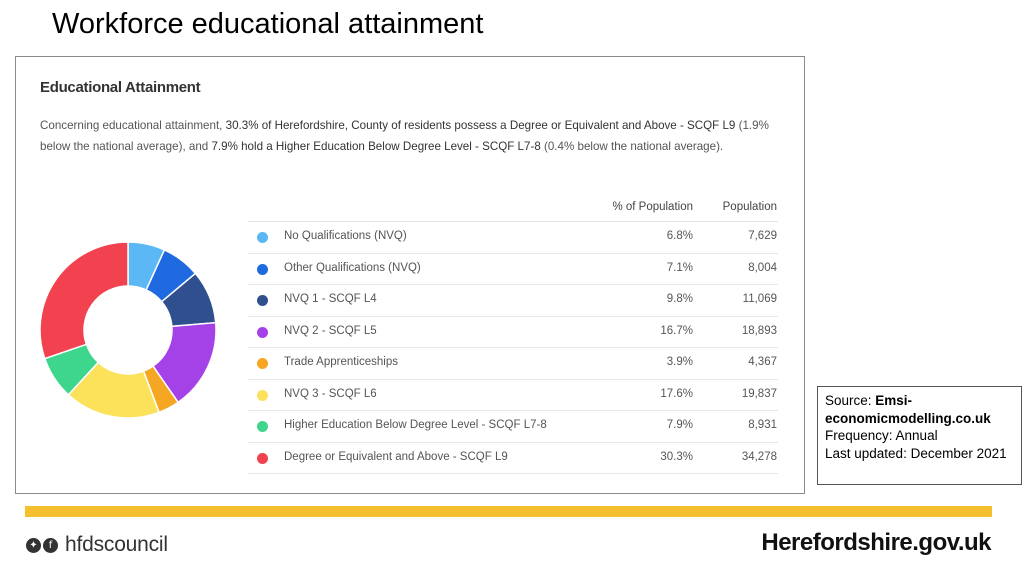 This screenshot has width=1024, height=576. I want to click on table-row: No Qualifications (NVQ) 6.8% 7,629, so click(513, 238).